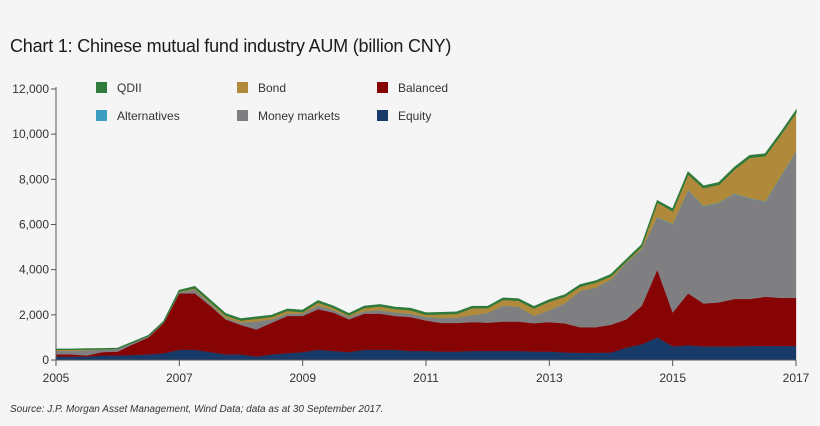  What do you see at coordinates (382, 87) in the screenshot?
I see `legend-swatch-balanced` at bounding box center [382, 87].